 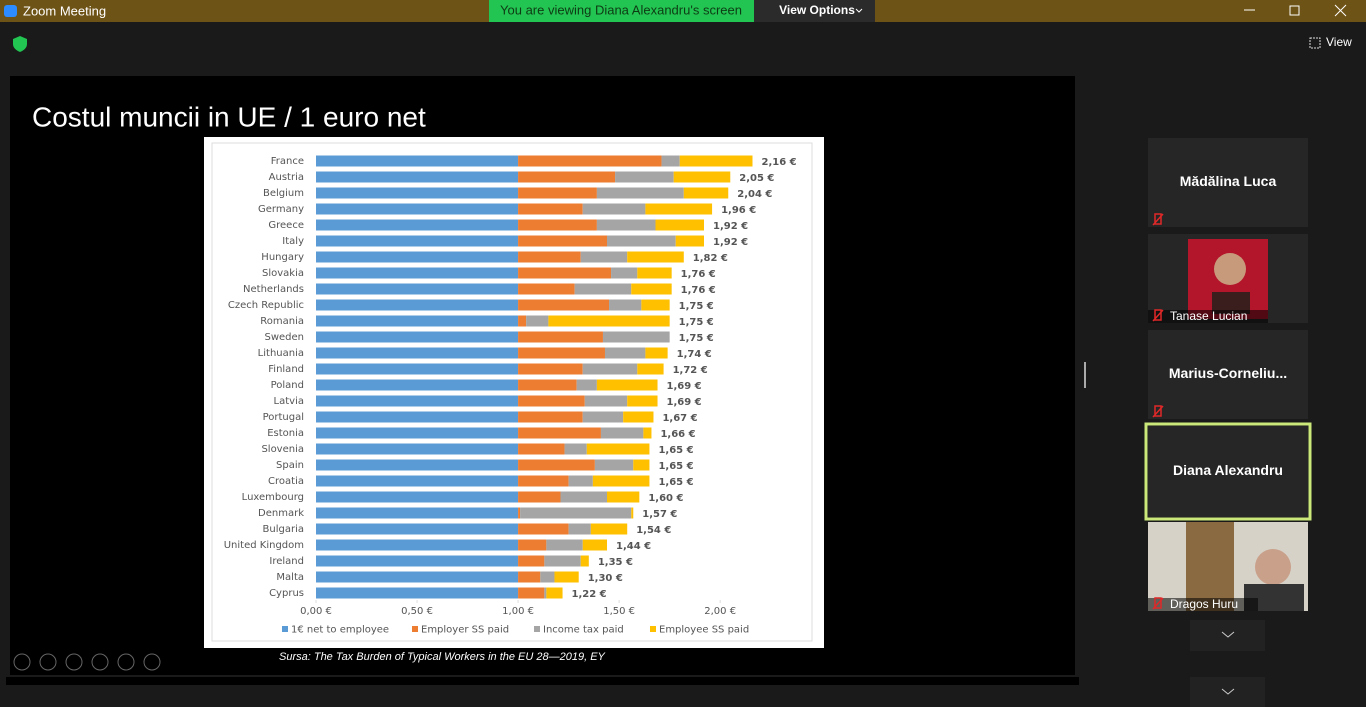 What do you see at coordinates (48, 662) in the screenshot?
I see `next-button` at bounding box center [48, 662].